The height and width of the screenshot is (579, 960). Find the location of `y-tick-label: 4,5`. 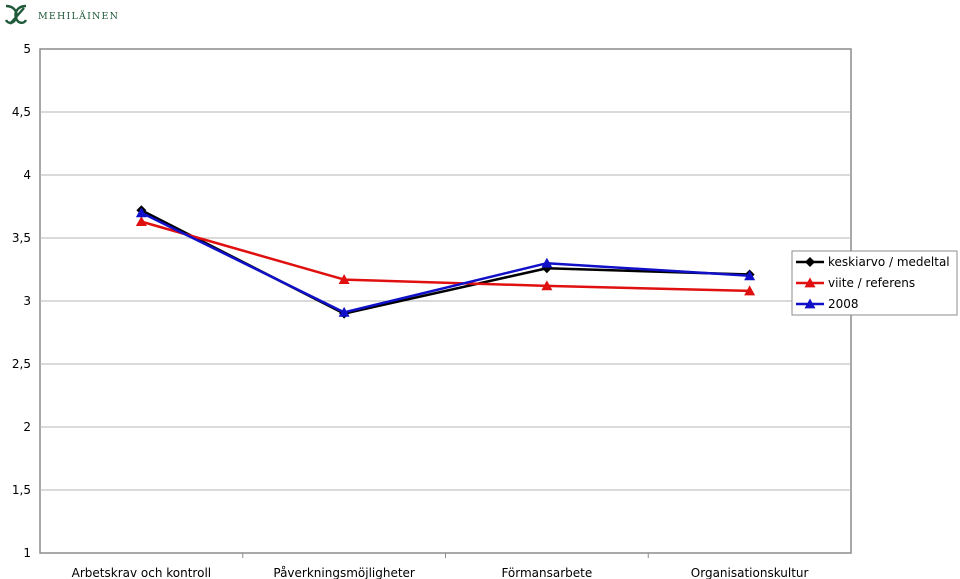

y-tick-label: 4,5 is located at coordinates (21, 112).